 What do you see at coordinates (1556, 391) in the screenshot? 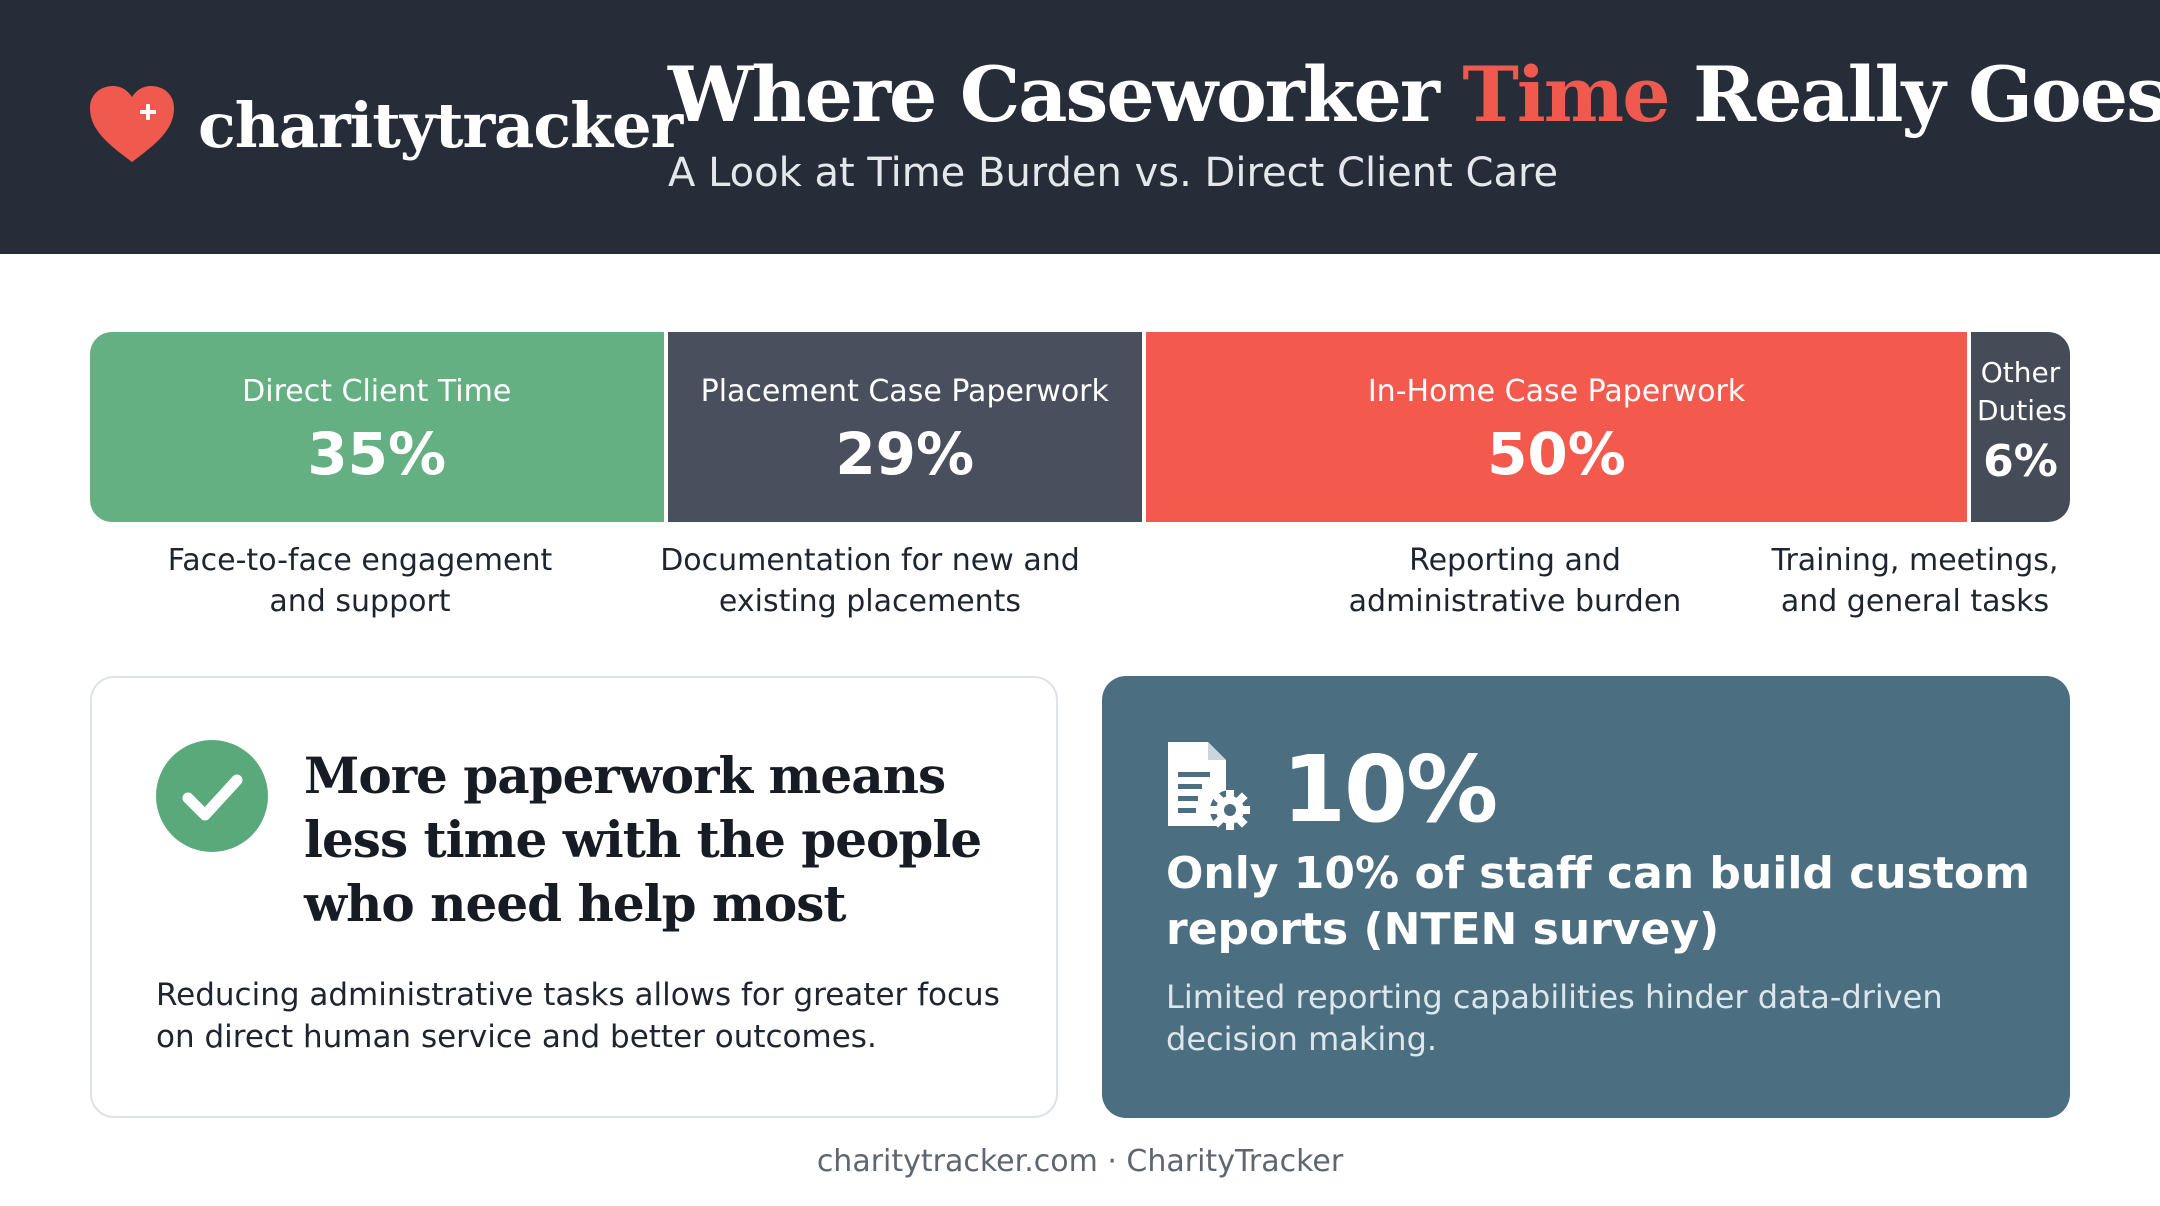
I see `segment-label: In-Home Case Paperwork` at bounding box center [1556, 391].